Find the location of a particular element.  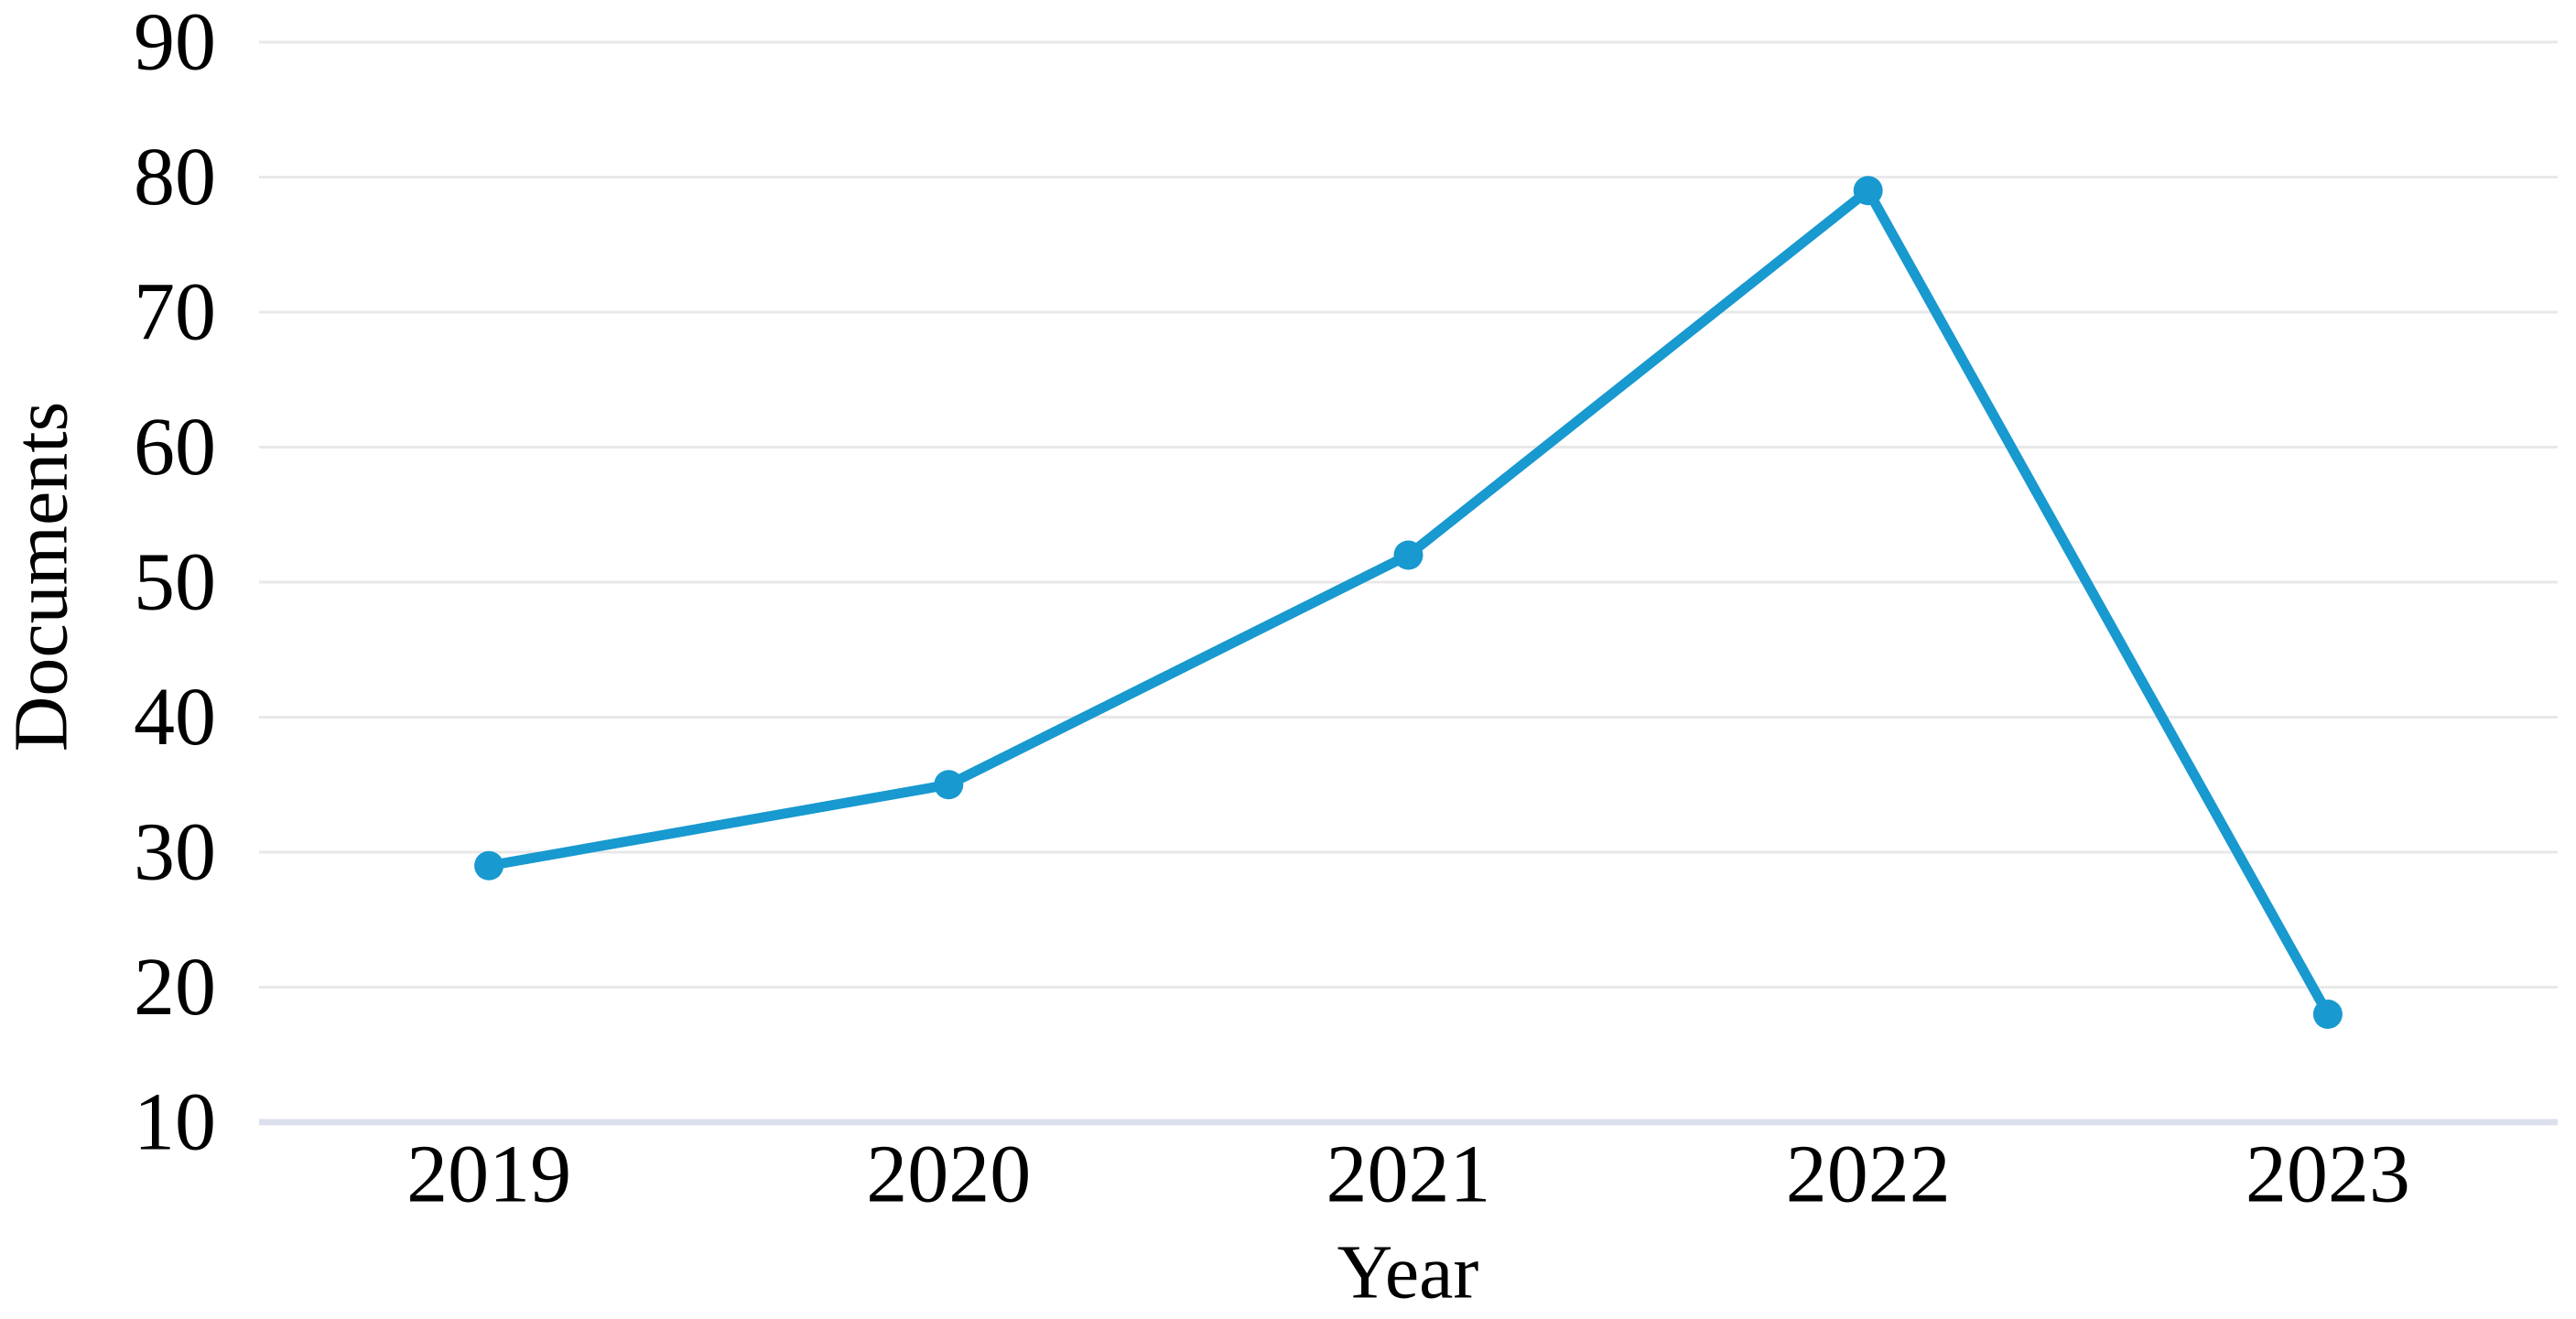

x-axis-title: Year is located at coordinates (1408, 1272).